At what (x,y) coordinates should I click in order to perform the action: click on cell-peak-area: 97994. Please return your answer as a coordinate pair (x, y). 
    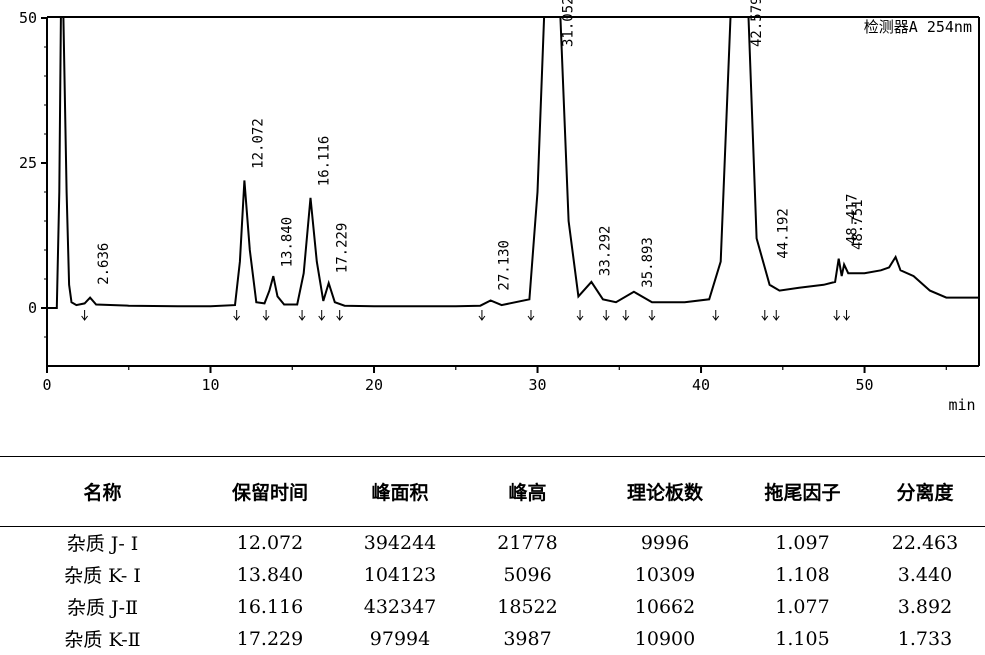
    Looking at the image, I should click on (400, 638).